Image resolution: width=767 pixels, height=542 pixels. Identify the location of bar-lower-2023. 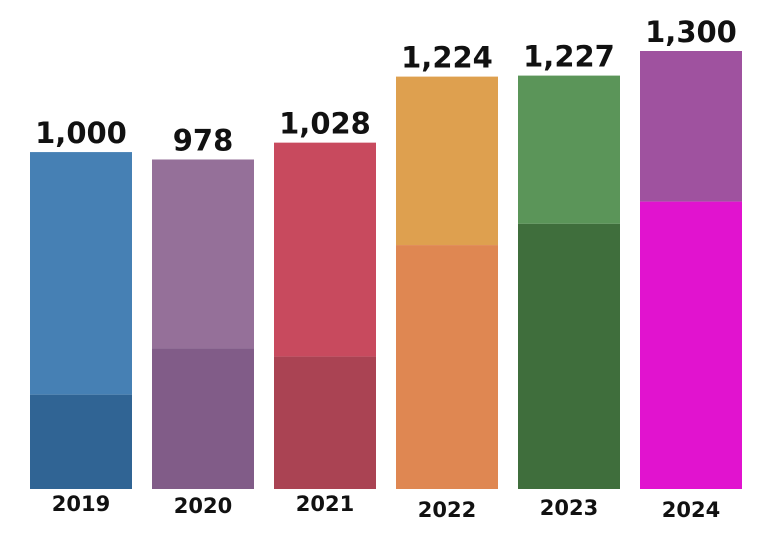
(569, 356).